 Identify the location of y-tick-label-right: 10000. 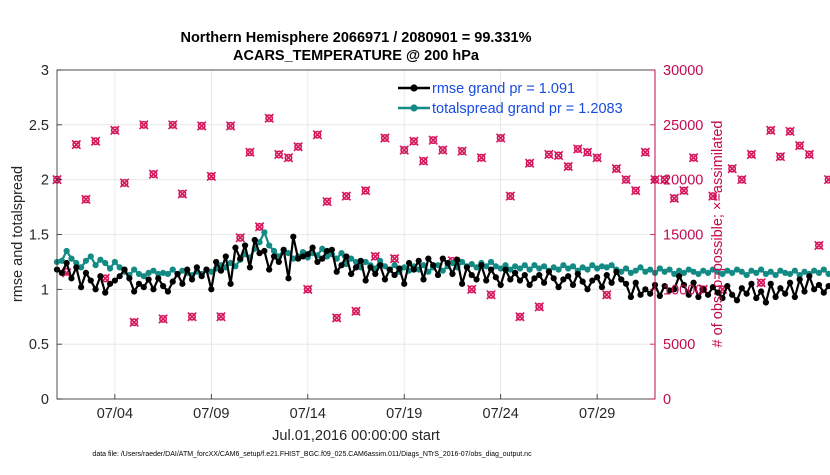
(683, 290).